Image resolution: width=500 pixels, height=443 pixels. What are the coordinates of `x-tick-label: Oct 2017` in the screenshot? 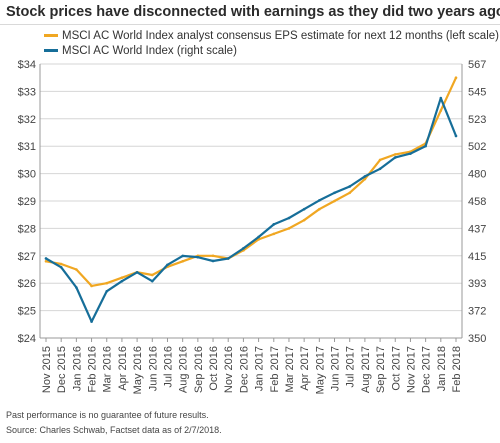 It's located at (396, 368).